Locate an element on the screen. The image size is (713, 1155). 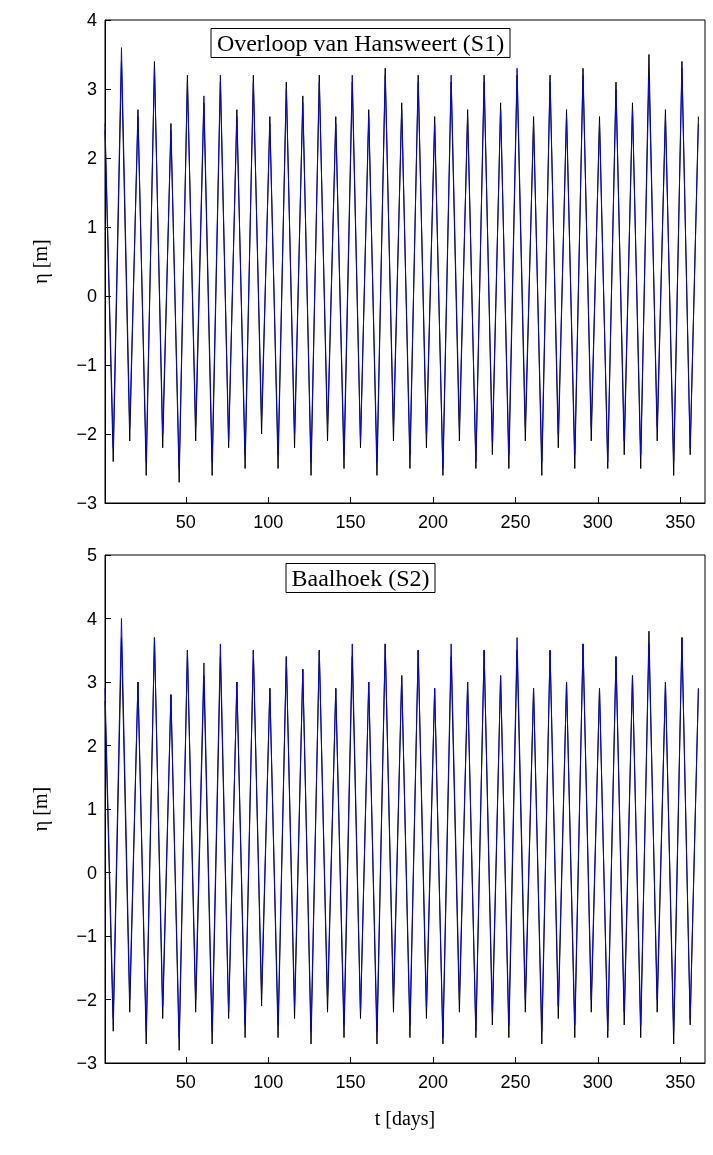
x-axis-title: t [days] is located at coordinates (405, 1118).